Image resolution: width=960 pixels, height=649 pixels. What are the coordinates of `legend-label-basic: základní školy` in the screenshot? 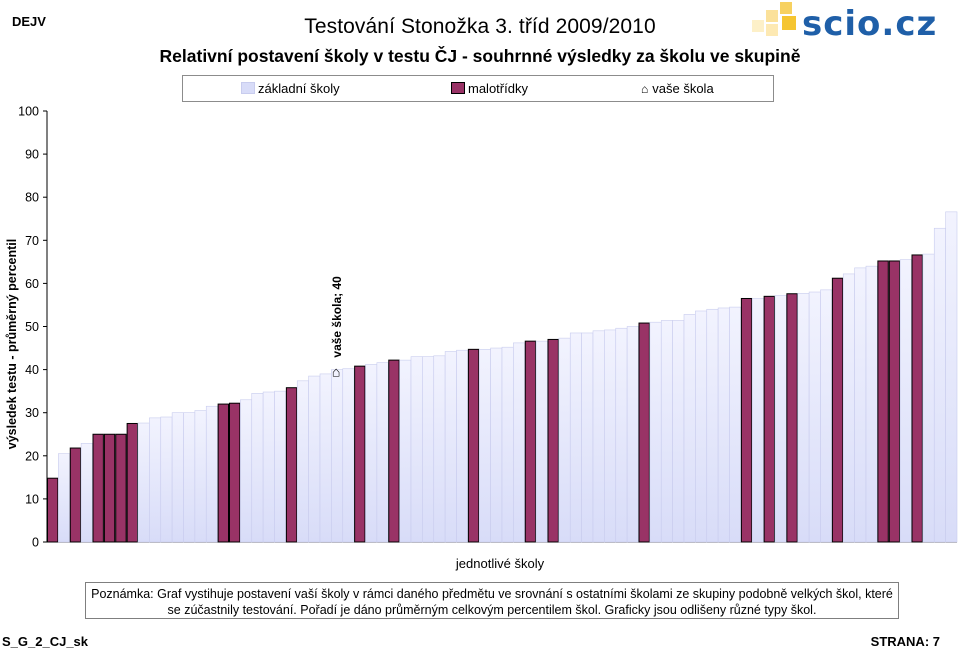 It's located at (299, 88).